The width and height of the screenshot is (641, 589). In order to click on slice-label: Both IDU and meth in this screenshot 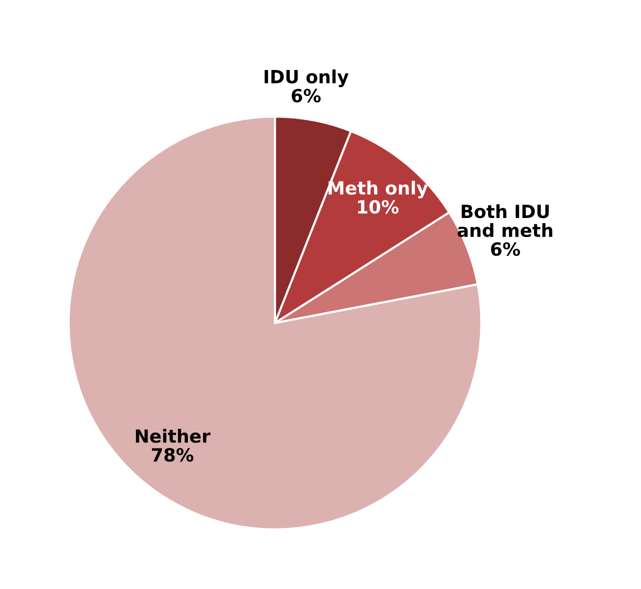, I will do `click(505, 221)`.